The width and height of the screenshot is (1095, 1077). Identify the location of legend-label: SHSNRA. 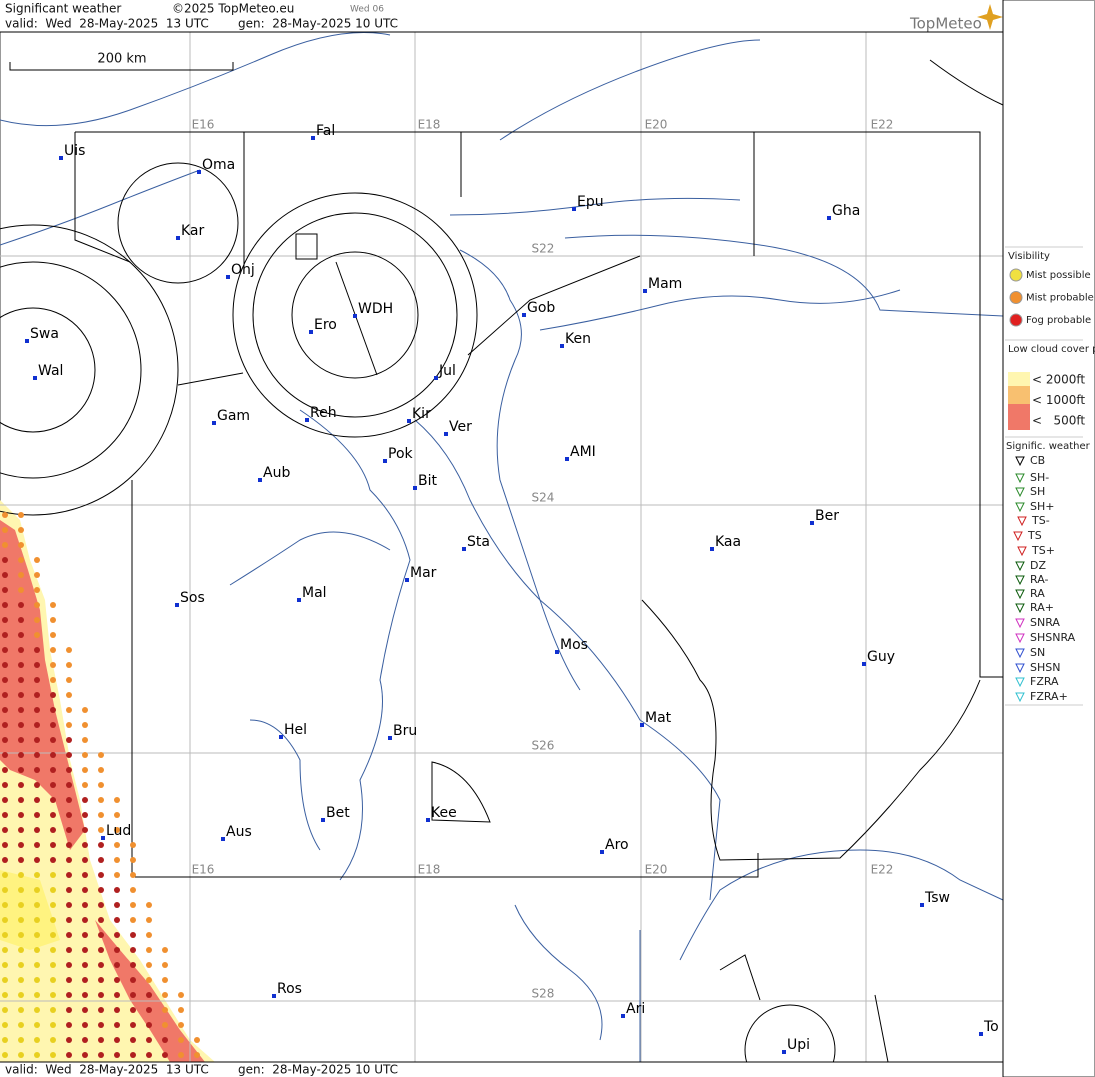
(1053, 637).